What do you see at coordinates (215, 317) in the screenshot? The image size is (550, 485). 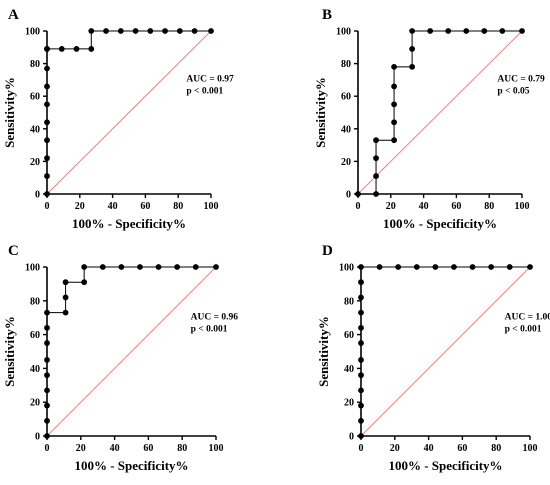 I see `auc-annotation: AUC = 0.96` at bounding box center [215, 317].